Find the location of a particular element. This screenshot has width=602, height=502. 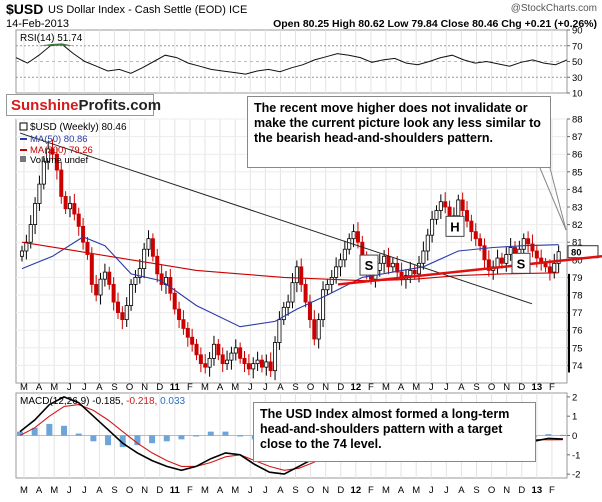

legend-entry: Volume undef is located at coordinates (59, 160).